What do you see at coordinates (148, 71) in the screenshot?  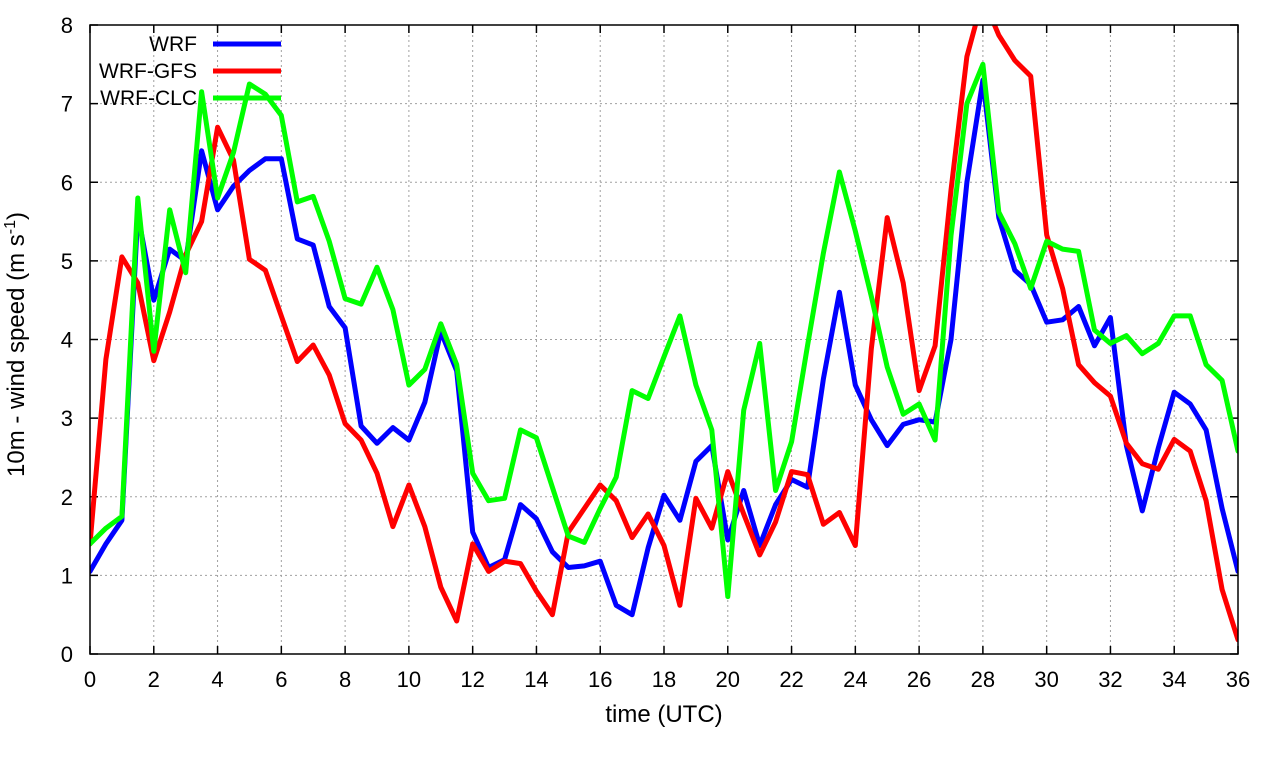 I see `legend-label-wrf-gfs: WRF-GFS` at bounding box center [148, 71].